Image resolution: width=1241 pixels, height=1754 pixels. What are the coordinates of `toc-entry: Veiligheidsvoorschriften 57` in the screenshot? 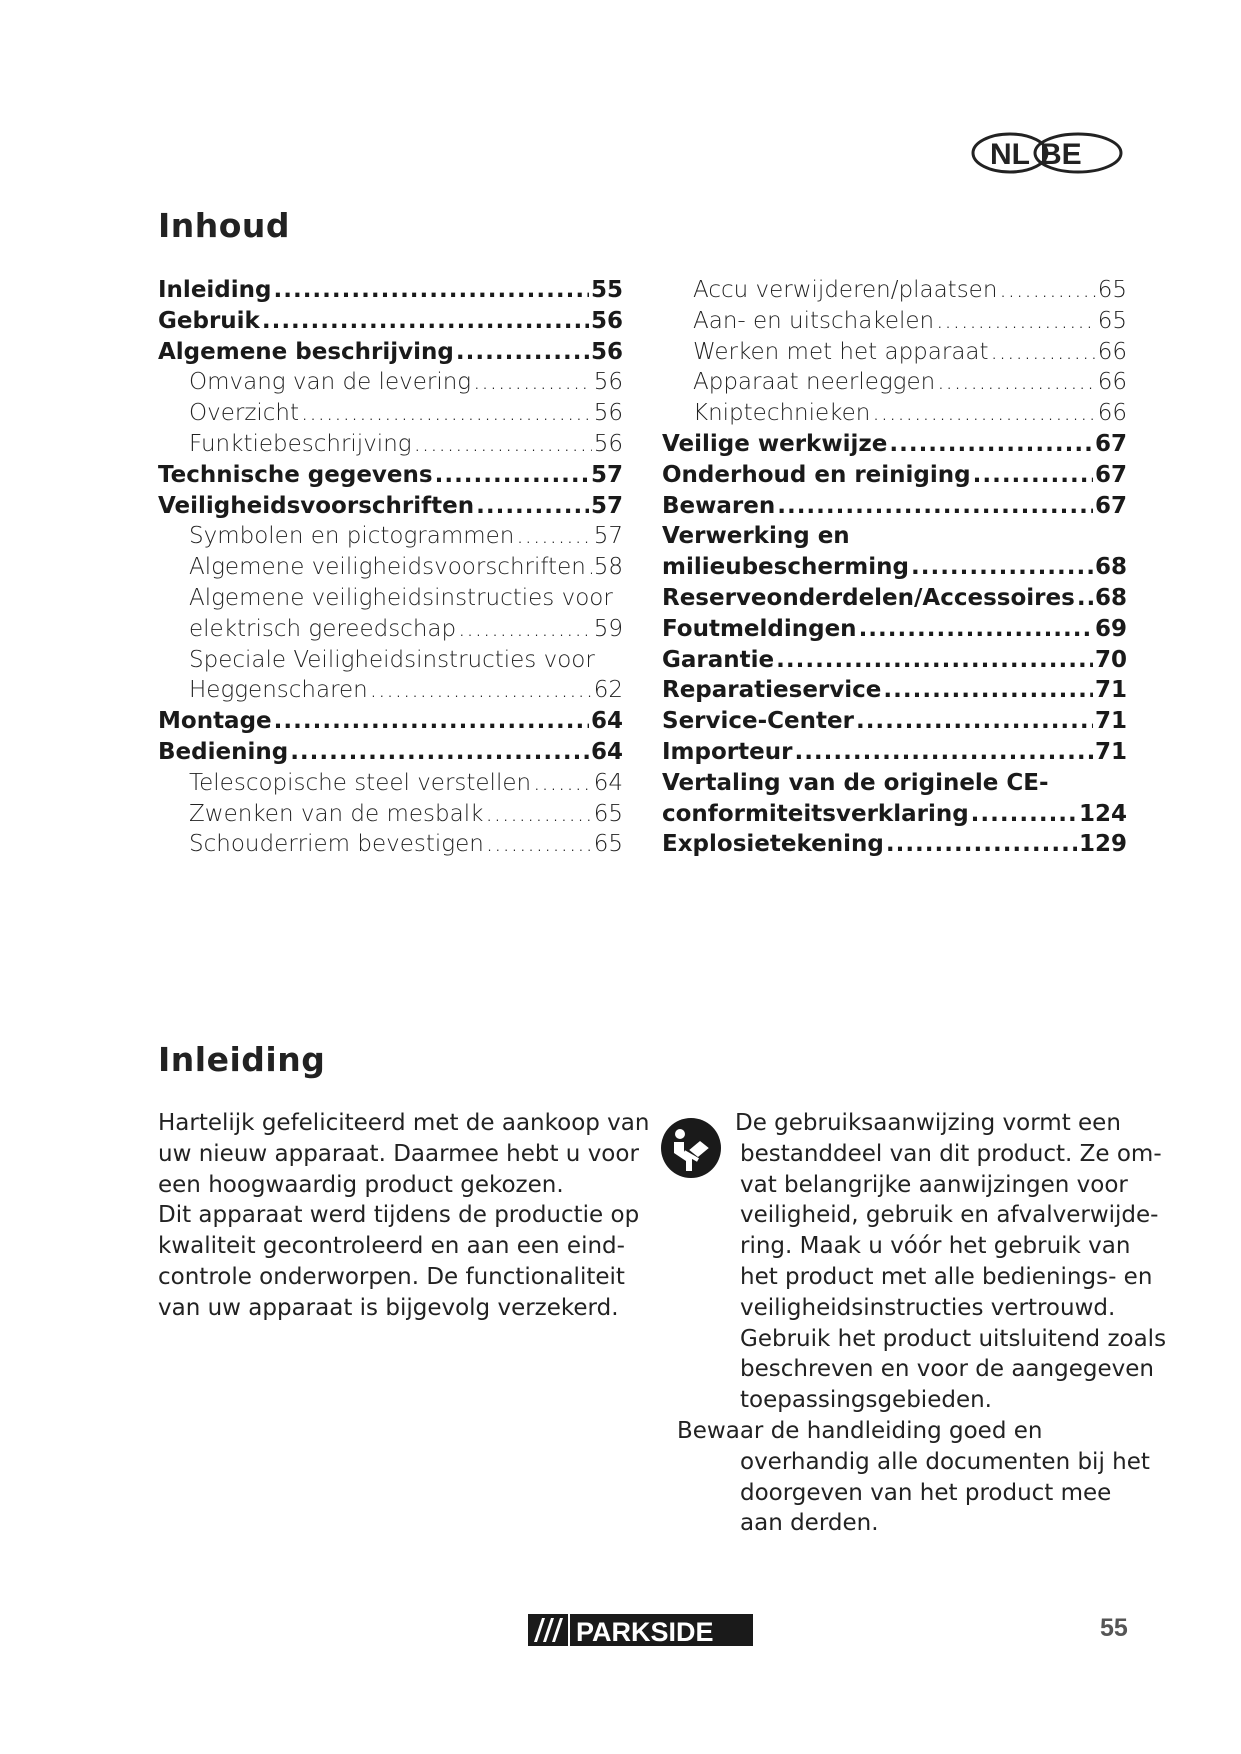 It's located at (390, 506).